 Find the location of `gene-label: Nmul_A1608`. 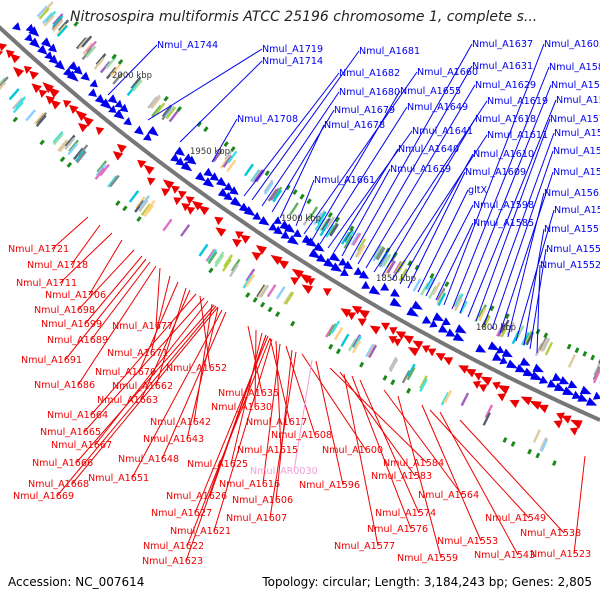

gene-label: Nmul_A1608 is located at coordinates (301, 435).